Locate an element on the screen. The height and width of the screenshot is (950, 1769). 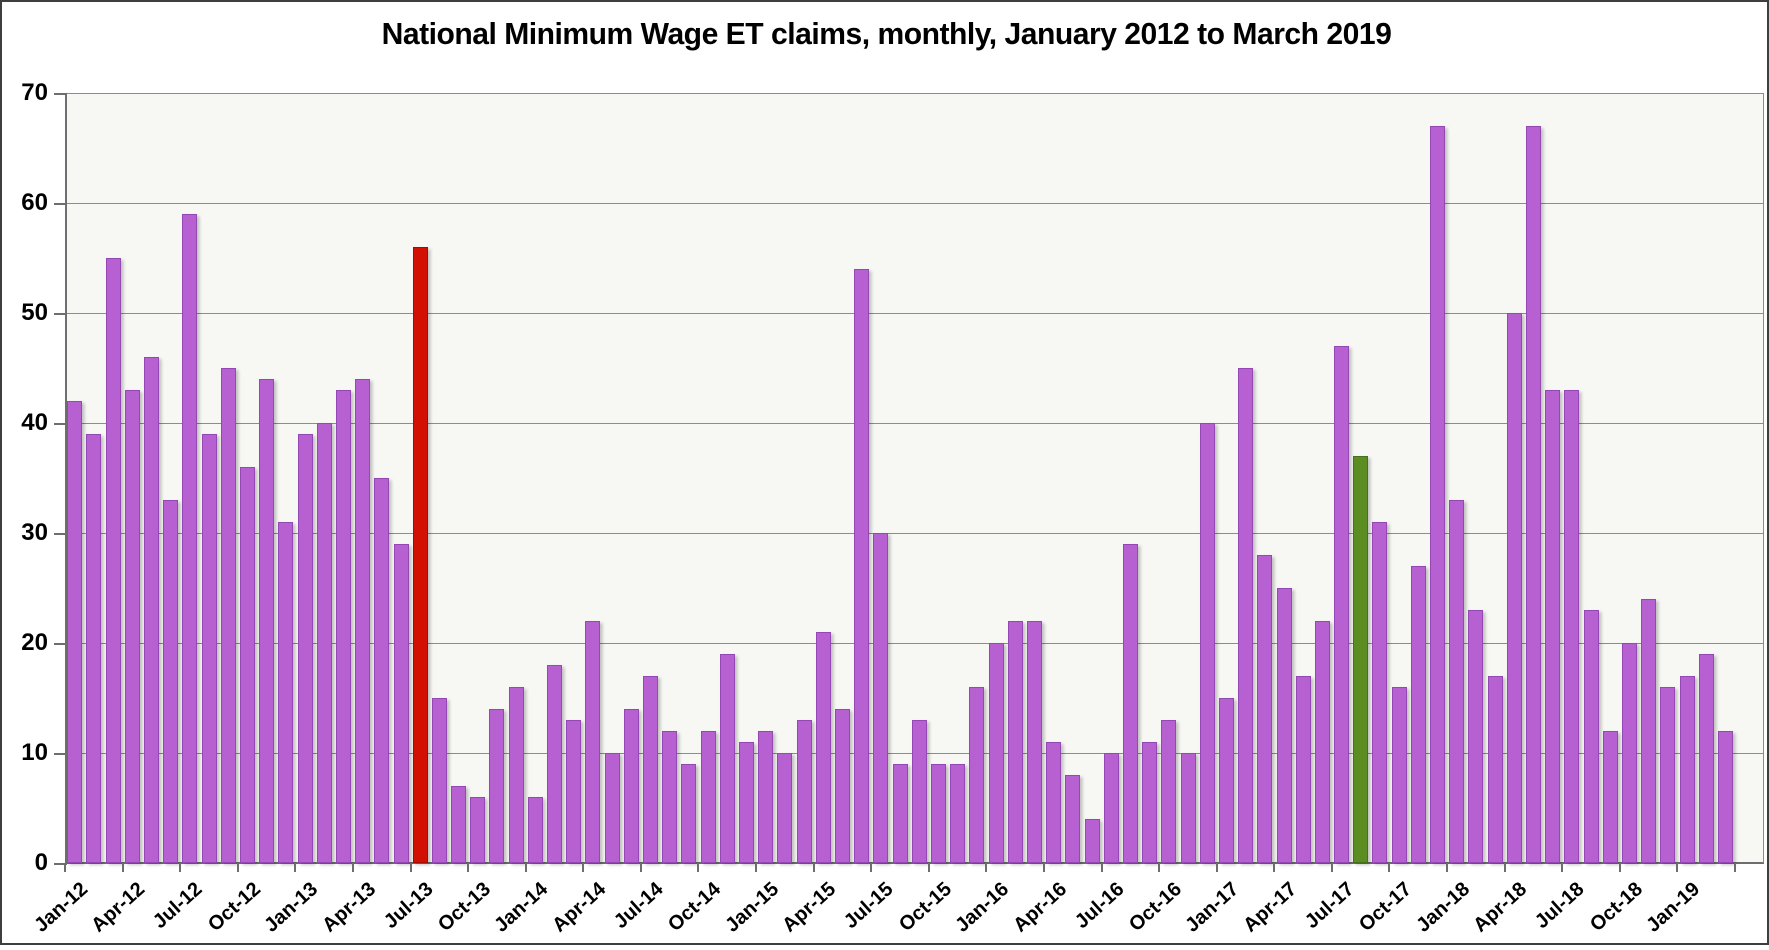
y-axis-line is located at coordinates (66, 479).